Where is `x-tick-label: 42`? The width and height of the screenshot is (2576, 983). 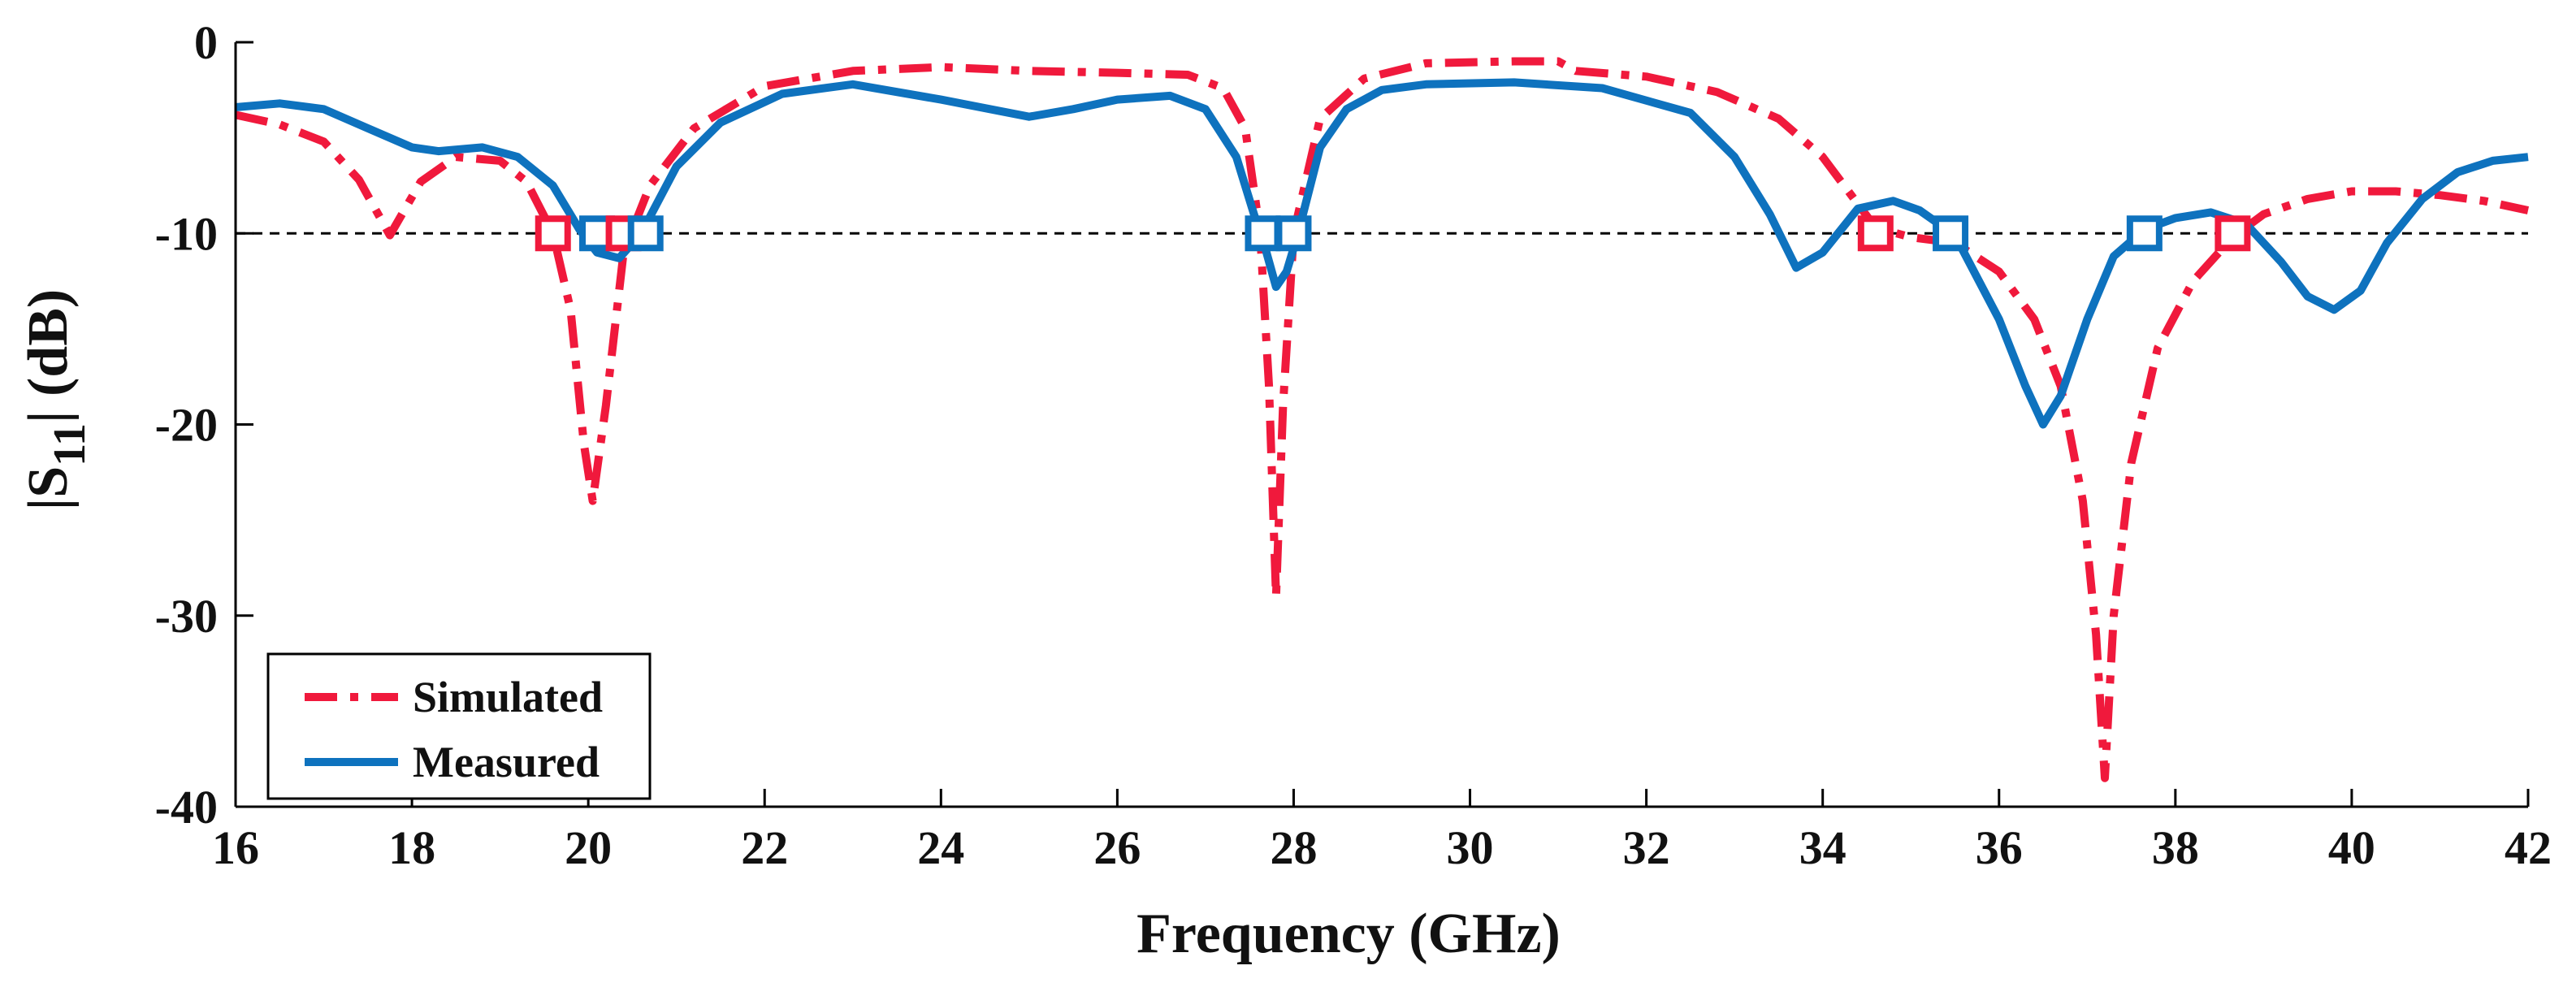 x-tick-label: 42 is located at coordinates (2528, 847).